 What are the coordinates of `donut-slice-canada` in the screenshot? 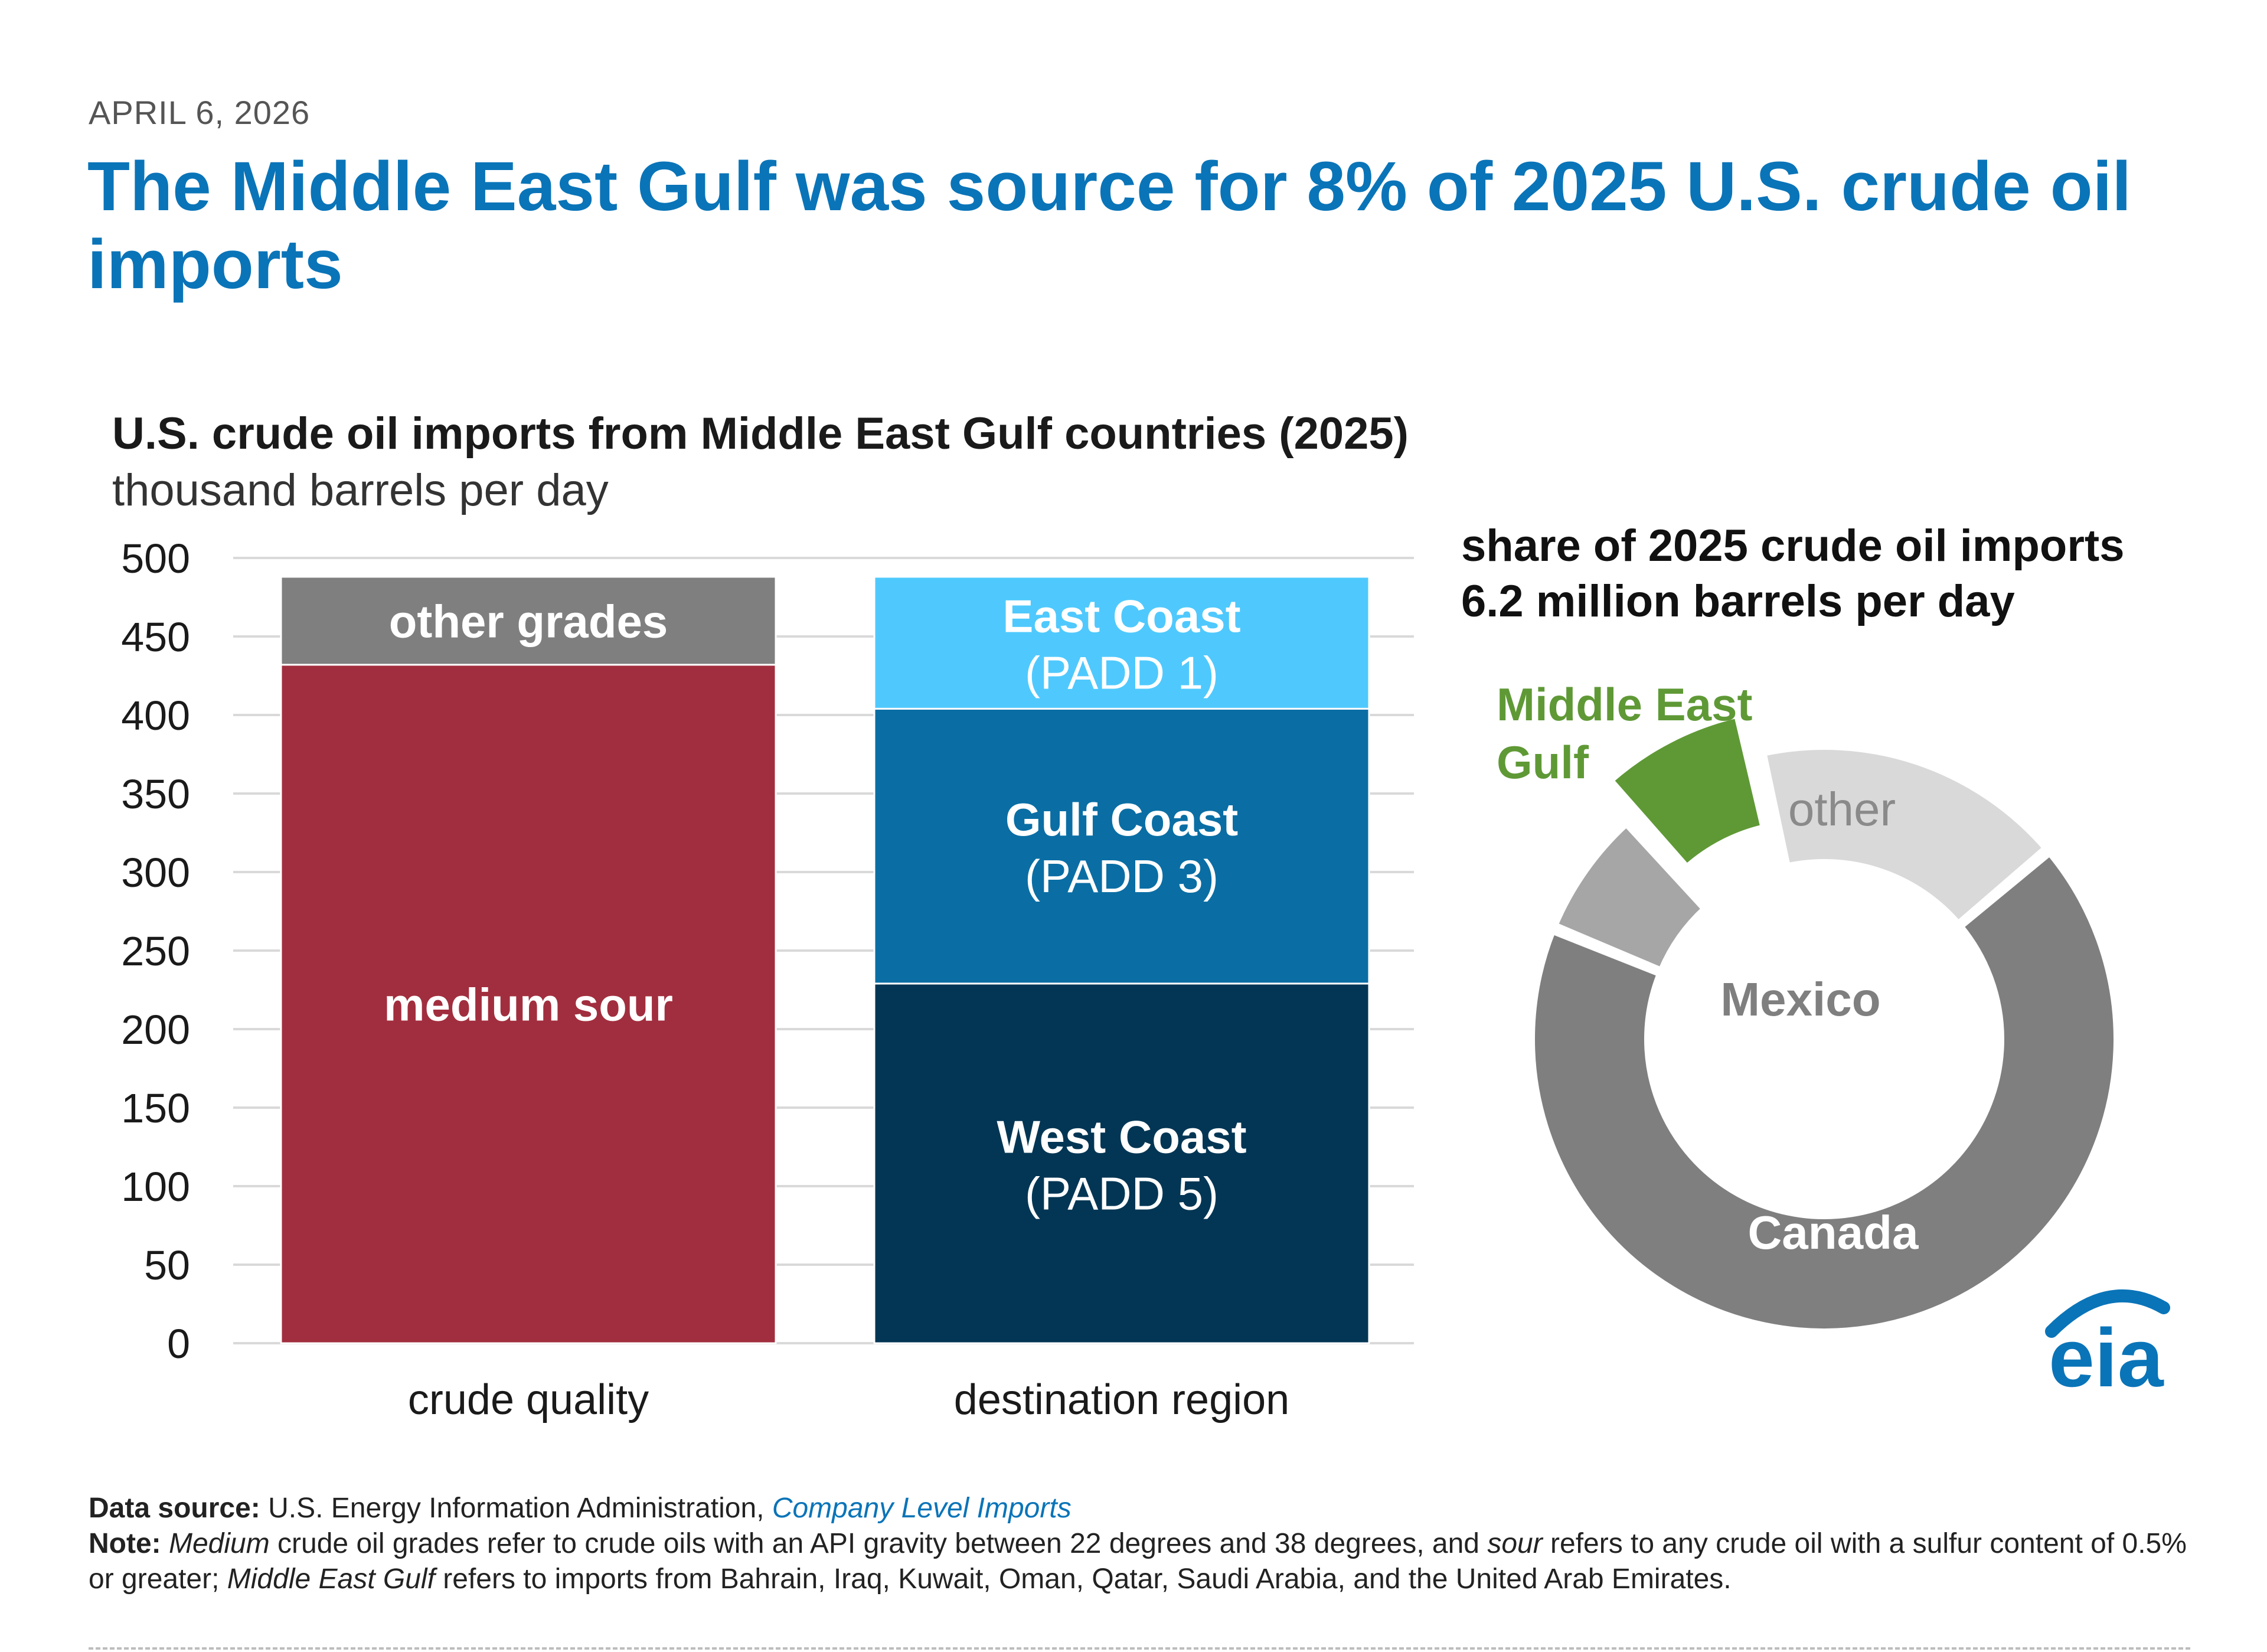 It's located at (1824, 1092).